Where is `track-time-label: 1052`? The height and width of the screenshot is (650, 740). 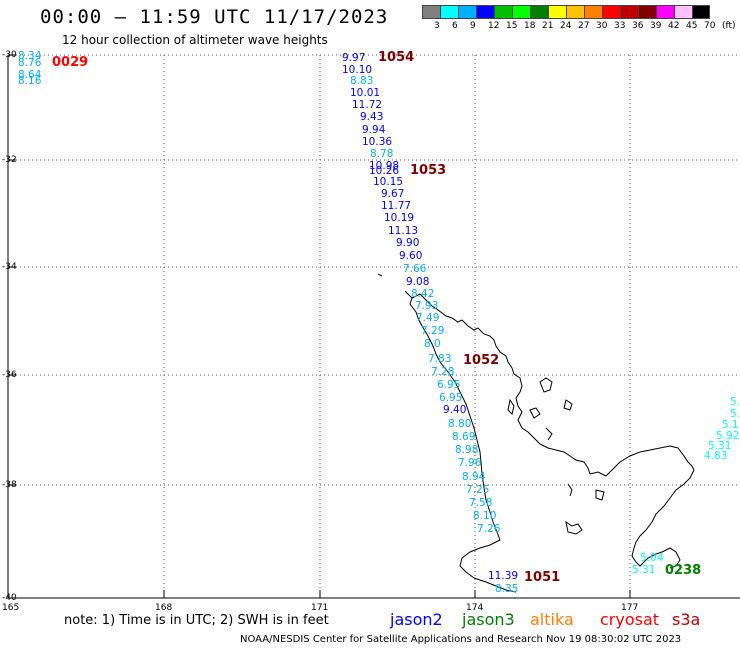
track-time-label: 1052 is located at coordinates (481, 360).